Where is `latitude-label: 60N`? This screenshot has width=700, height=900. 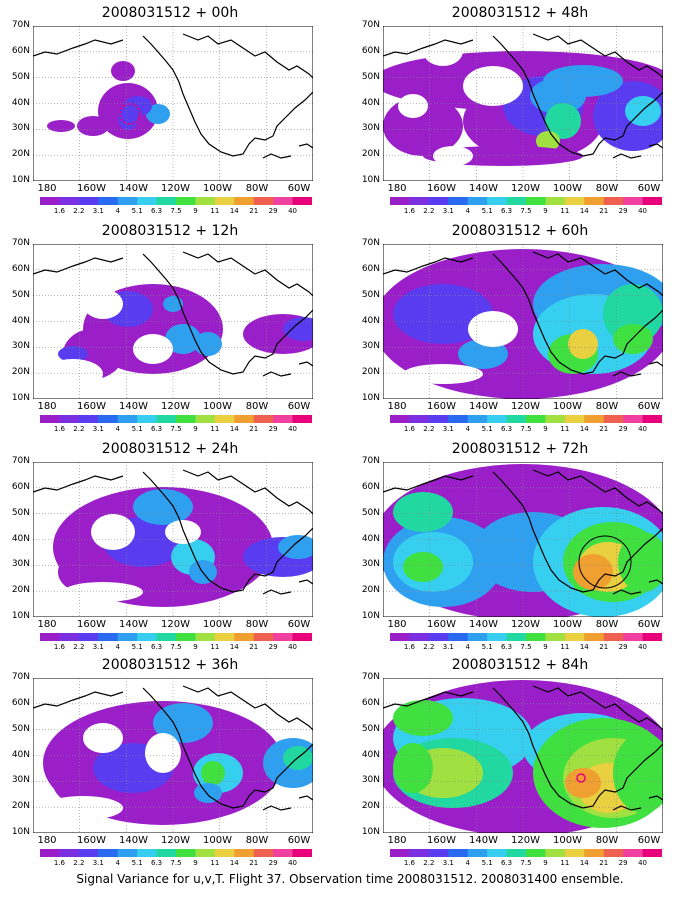
latitude-label: 60N is located at coordinates (370, 50).